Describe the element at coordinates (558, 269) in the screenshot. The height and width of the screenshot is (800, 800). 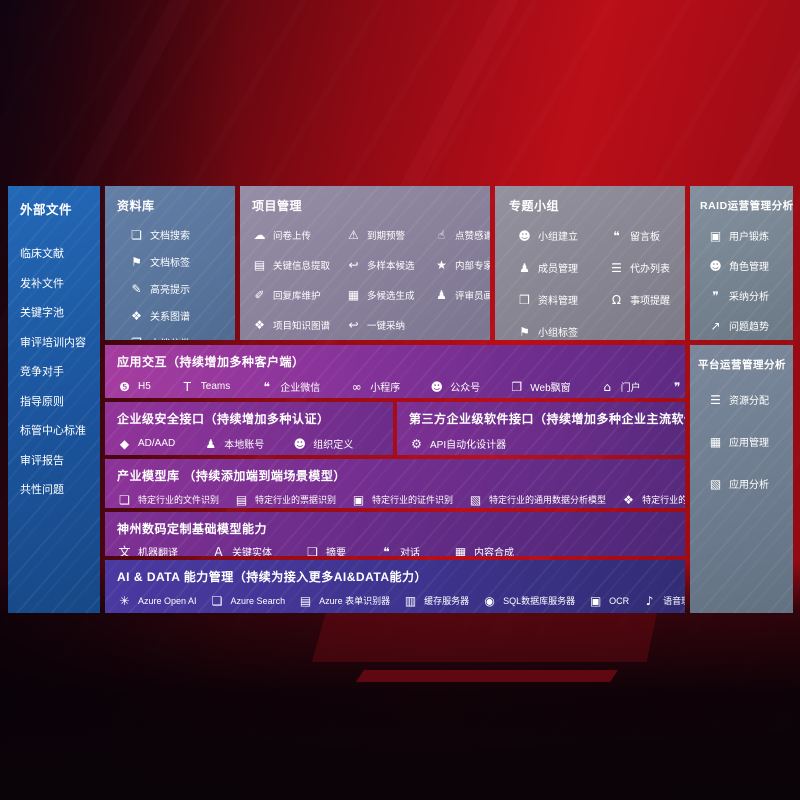
I see `feature-label: 成员管理` at that location.